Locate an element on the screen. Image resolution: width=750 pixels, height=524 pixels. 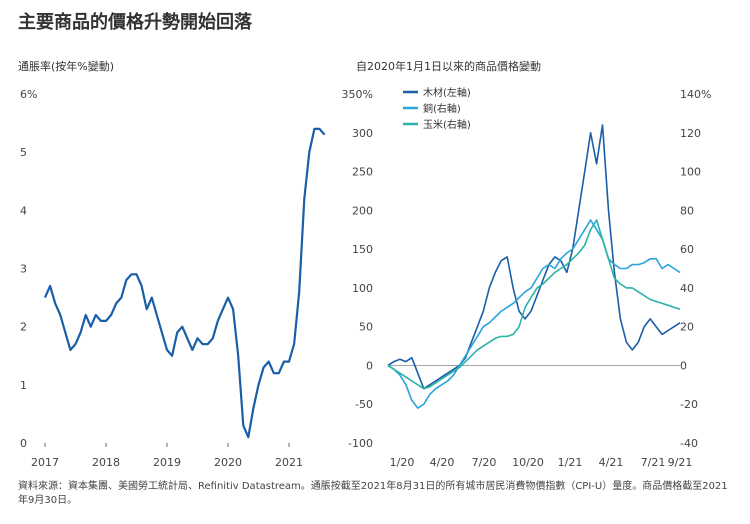
right-y-tick-label: -40 is located at coordinates (689, 443).